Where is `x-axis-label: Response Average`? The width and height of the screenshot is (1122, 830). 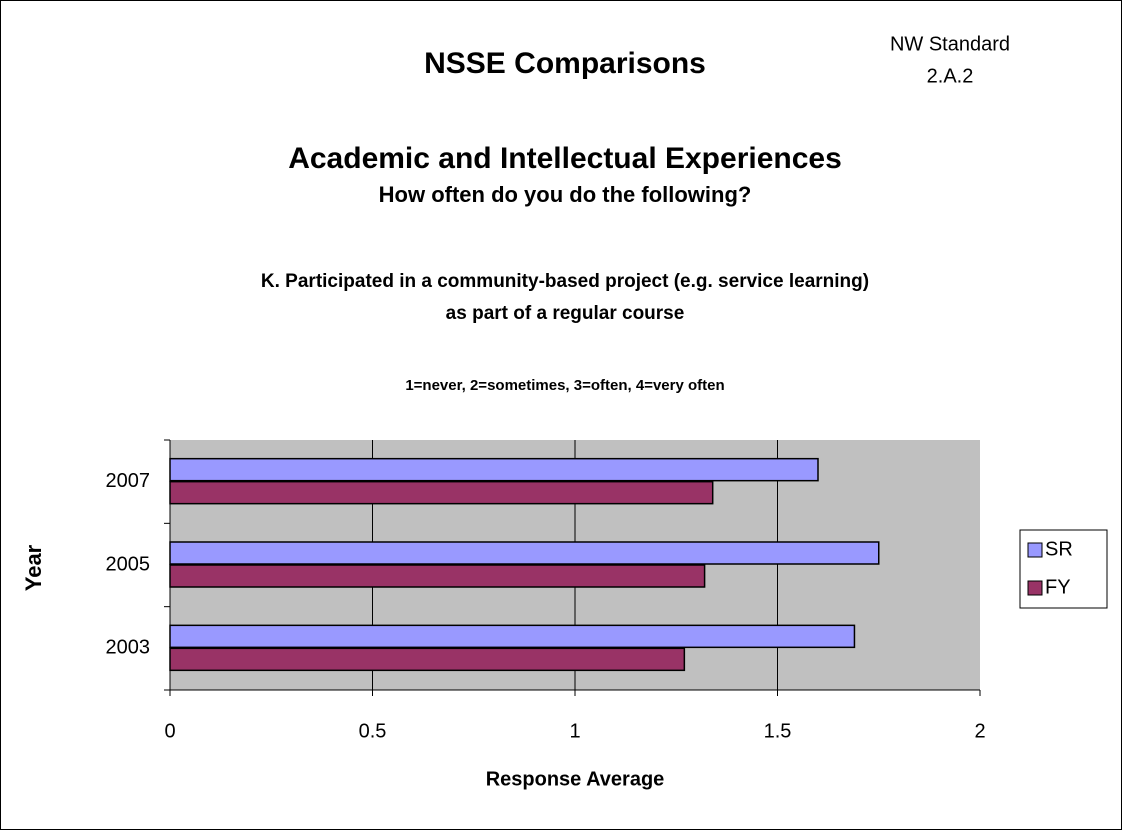
x-axis-label: Response Average is located at coordinates (575, 779).